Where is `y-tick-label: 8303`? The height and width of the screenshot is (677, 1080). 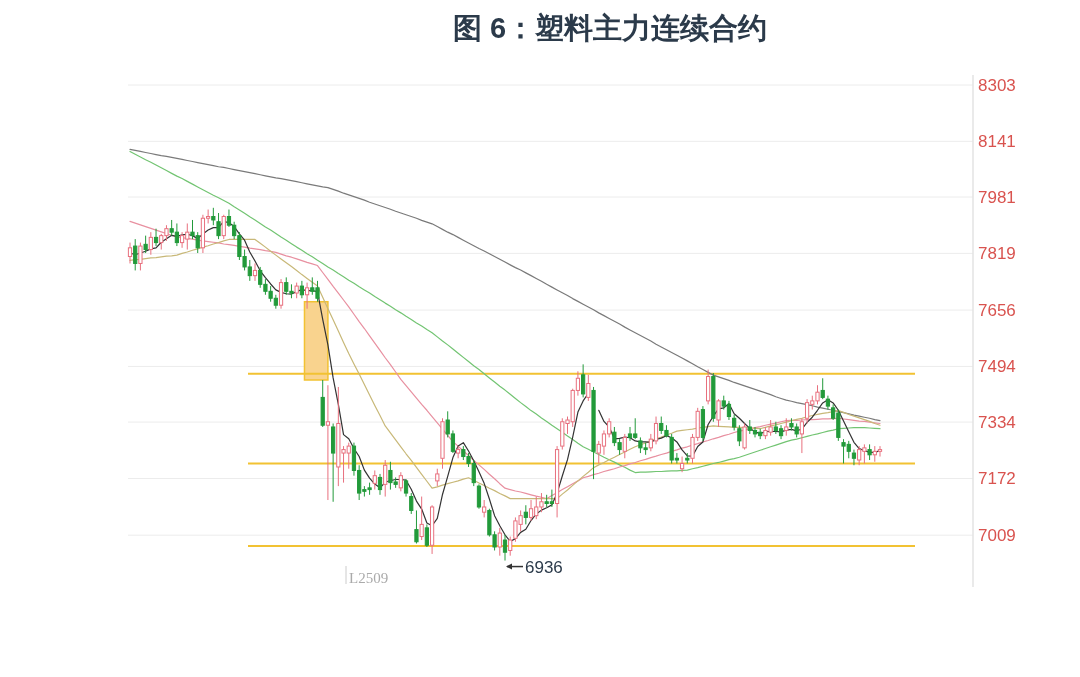 y-tick-label: 8303 is located at coordinates (997, 85).